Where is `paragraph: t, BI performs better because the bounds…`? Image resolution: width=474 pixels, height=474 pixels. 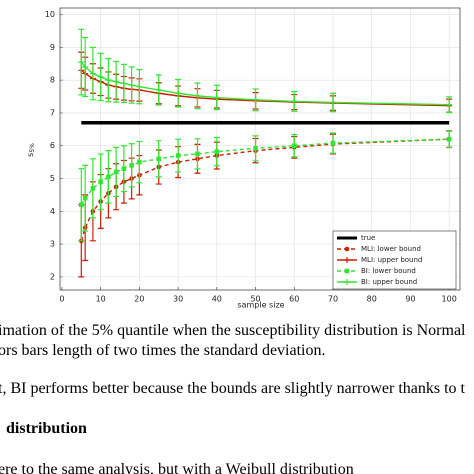 paragraph: t, BI performs better because the bounds… is located at coordinates (233, 388).